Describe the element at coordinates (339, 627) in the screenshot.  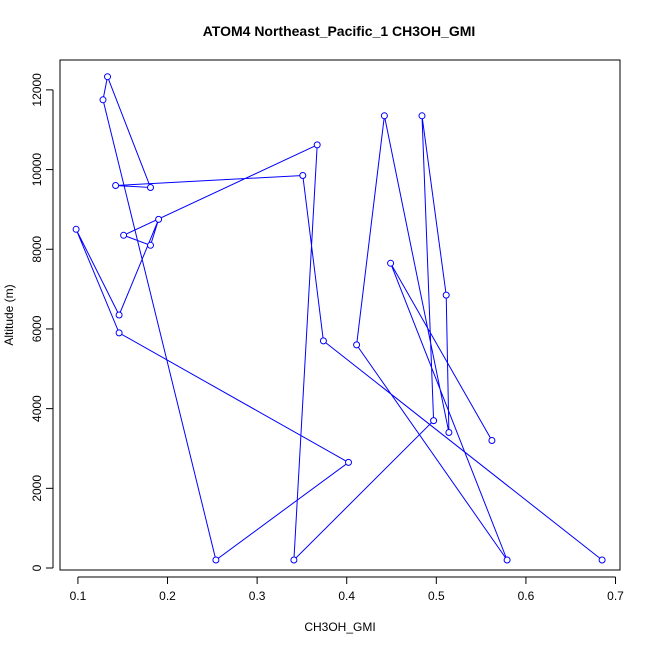
I see `x-axis-label: CH3OH_GMI` at that location.